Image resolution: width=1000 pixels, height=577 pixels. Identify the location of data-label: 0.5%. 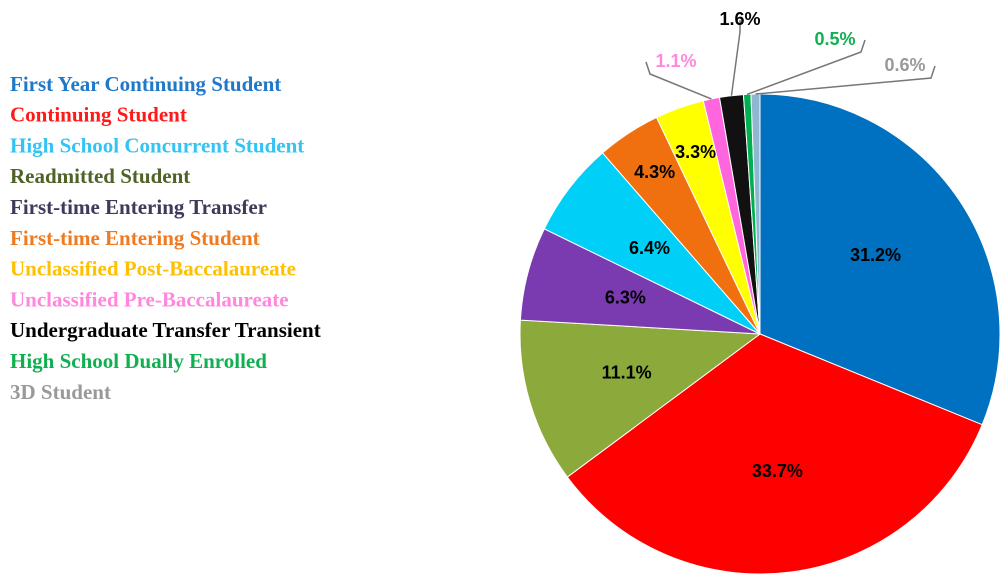
(834, 39).